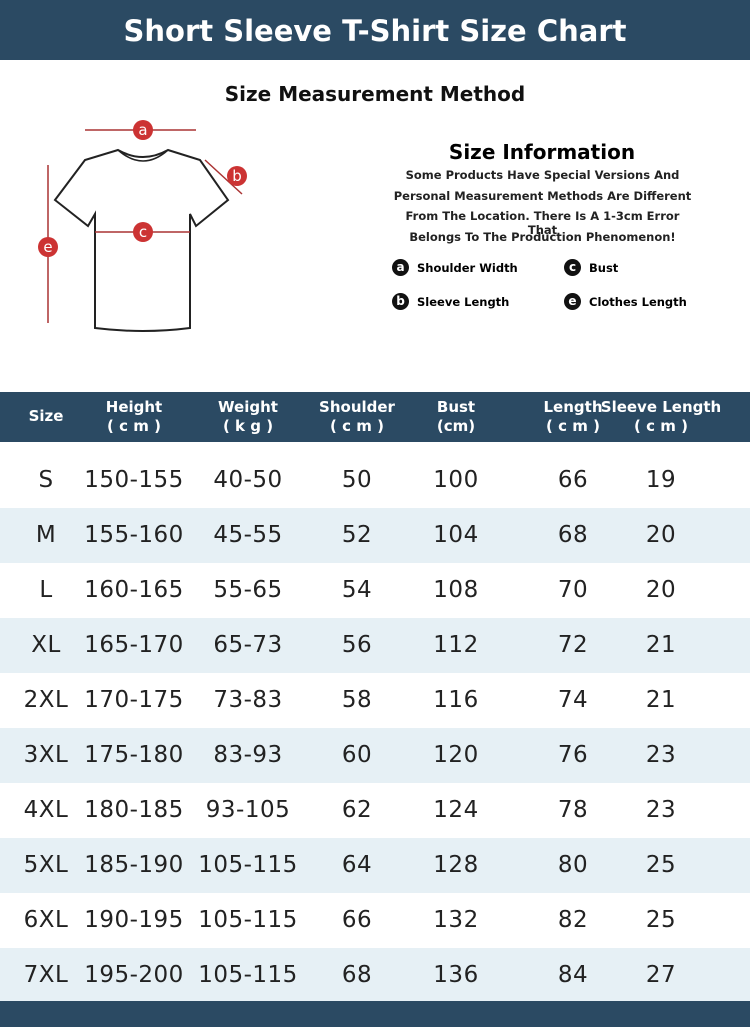  Describe the element at coordinates (46, 920) in the screenshot. I see `table-cell: 6XL` at that location.